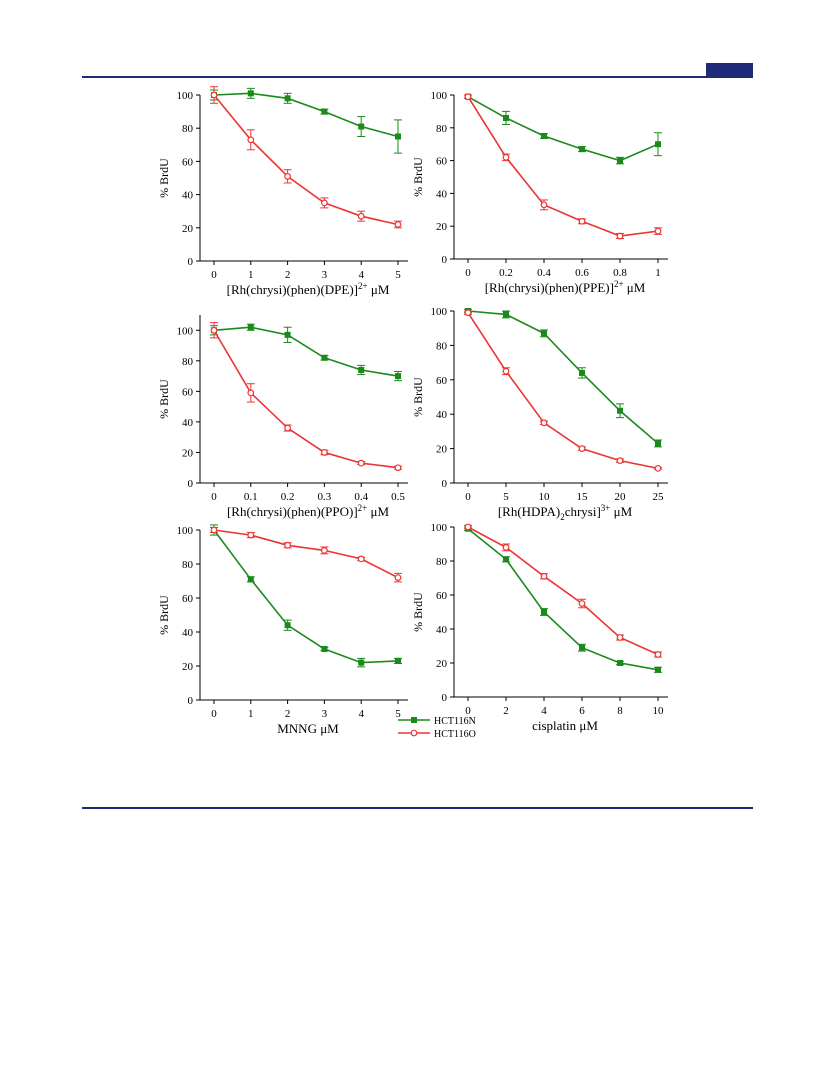  I want to click on x-label-text: [Rh(chrysi)(phen)(PPO)], so click(292, 511).